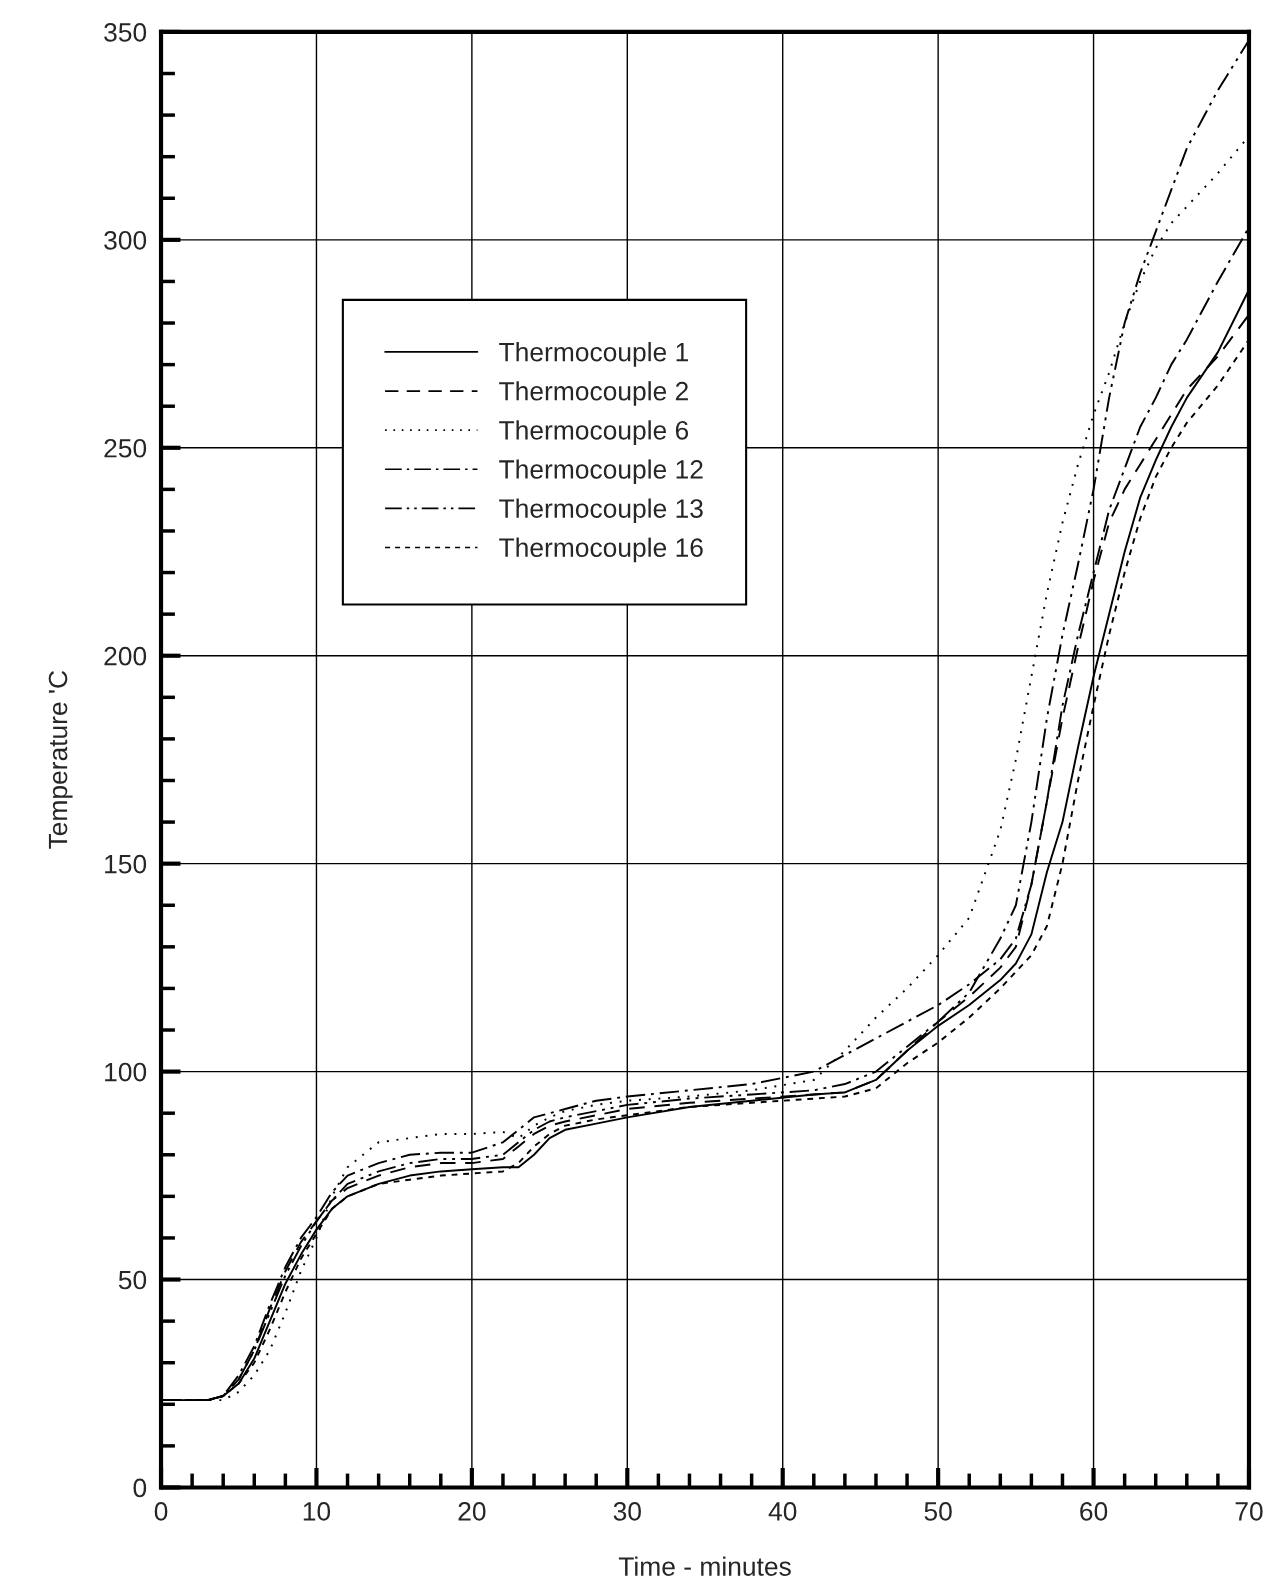  Describe the element at coordinates (627, 1511) in the screenshot. I see `x-tick-label: 30` at that location.